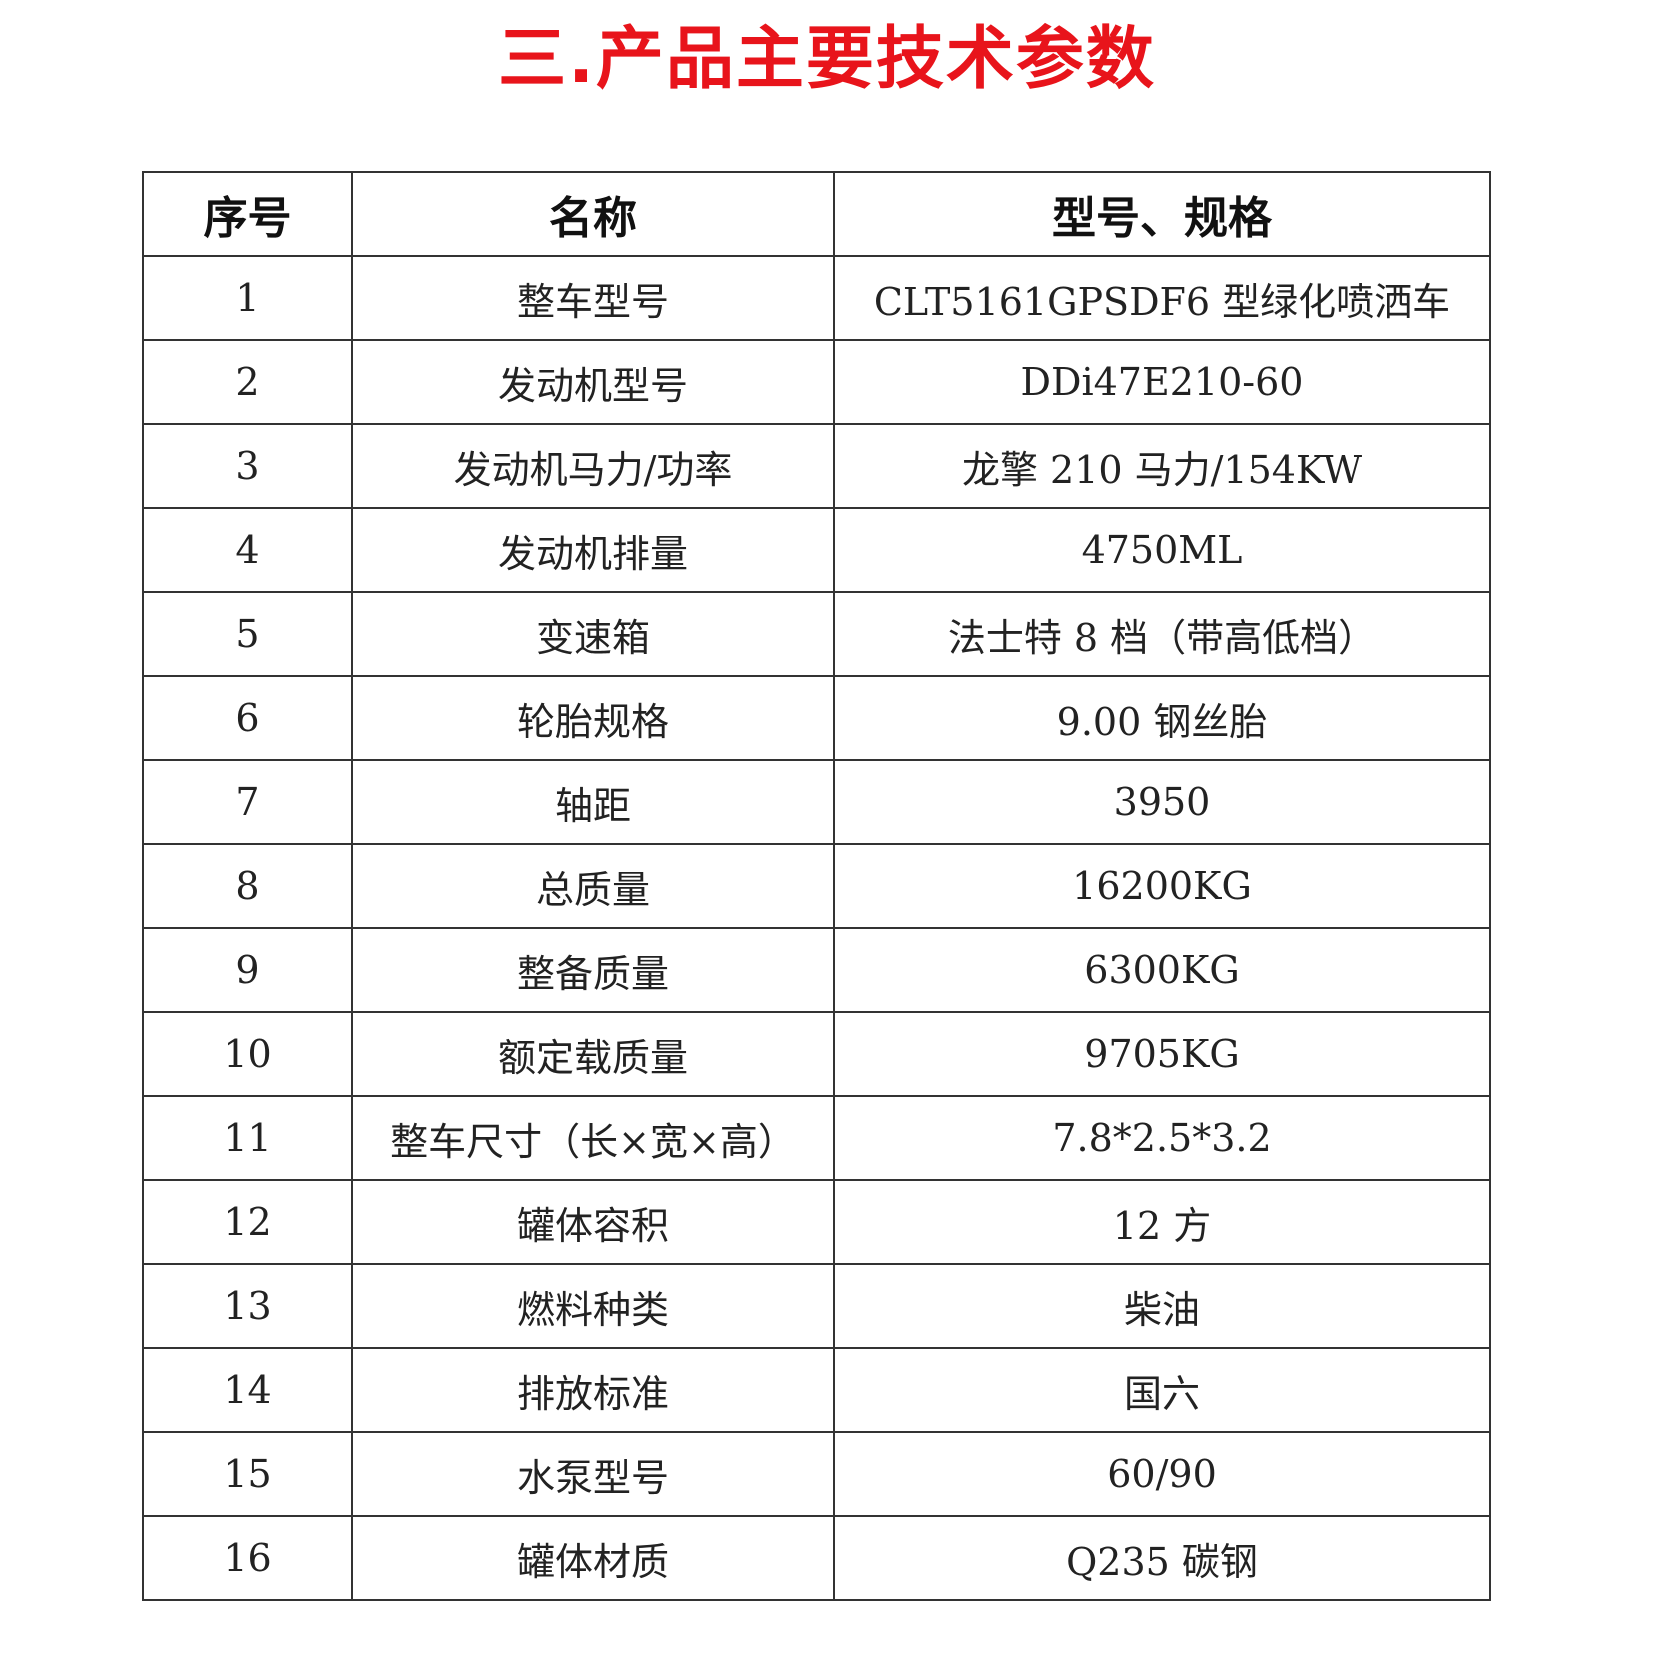 This screenshot has width=1654, height=1673. What do you see at coordinates (593, 970) in the screenshot?
I see `table-cell: 整备质量` at bounding box center [593, 970].